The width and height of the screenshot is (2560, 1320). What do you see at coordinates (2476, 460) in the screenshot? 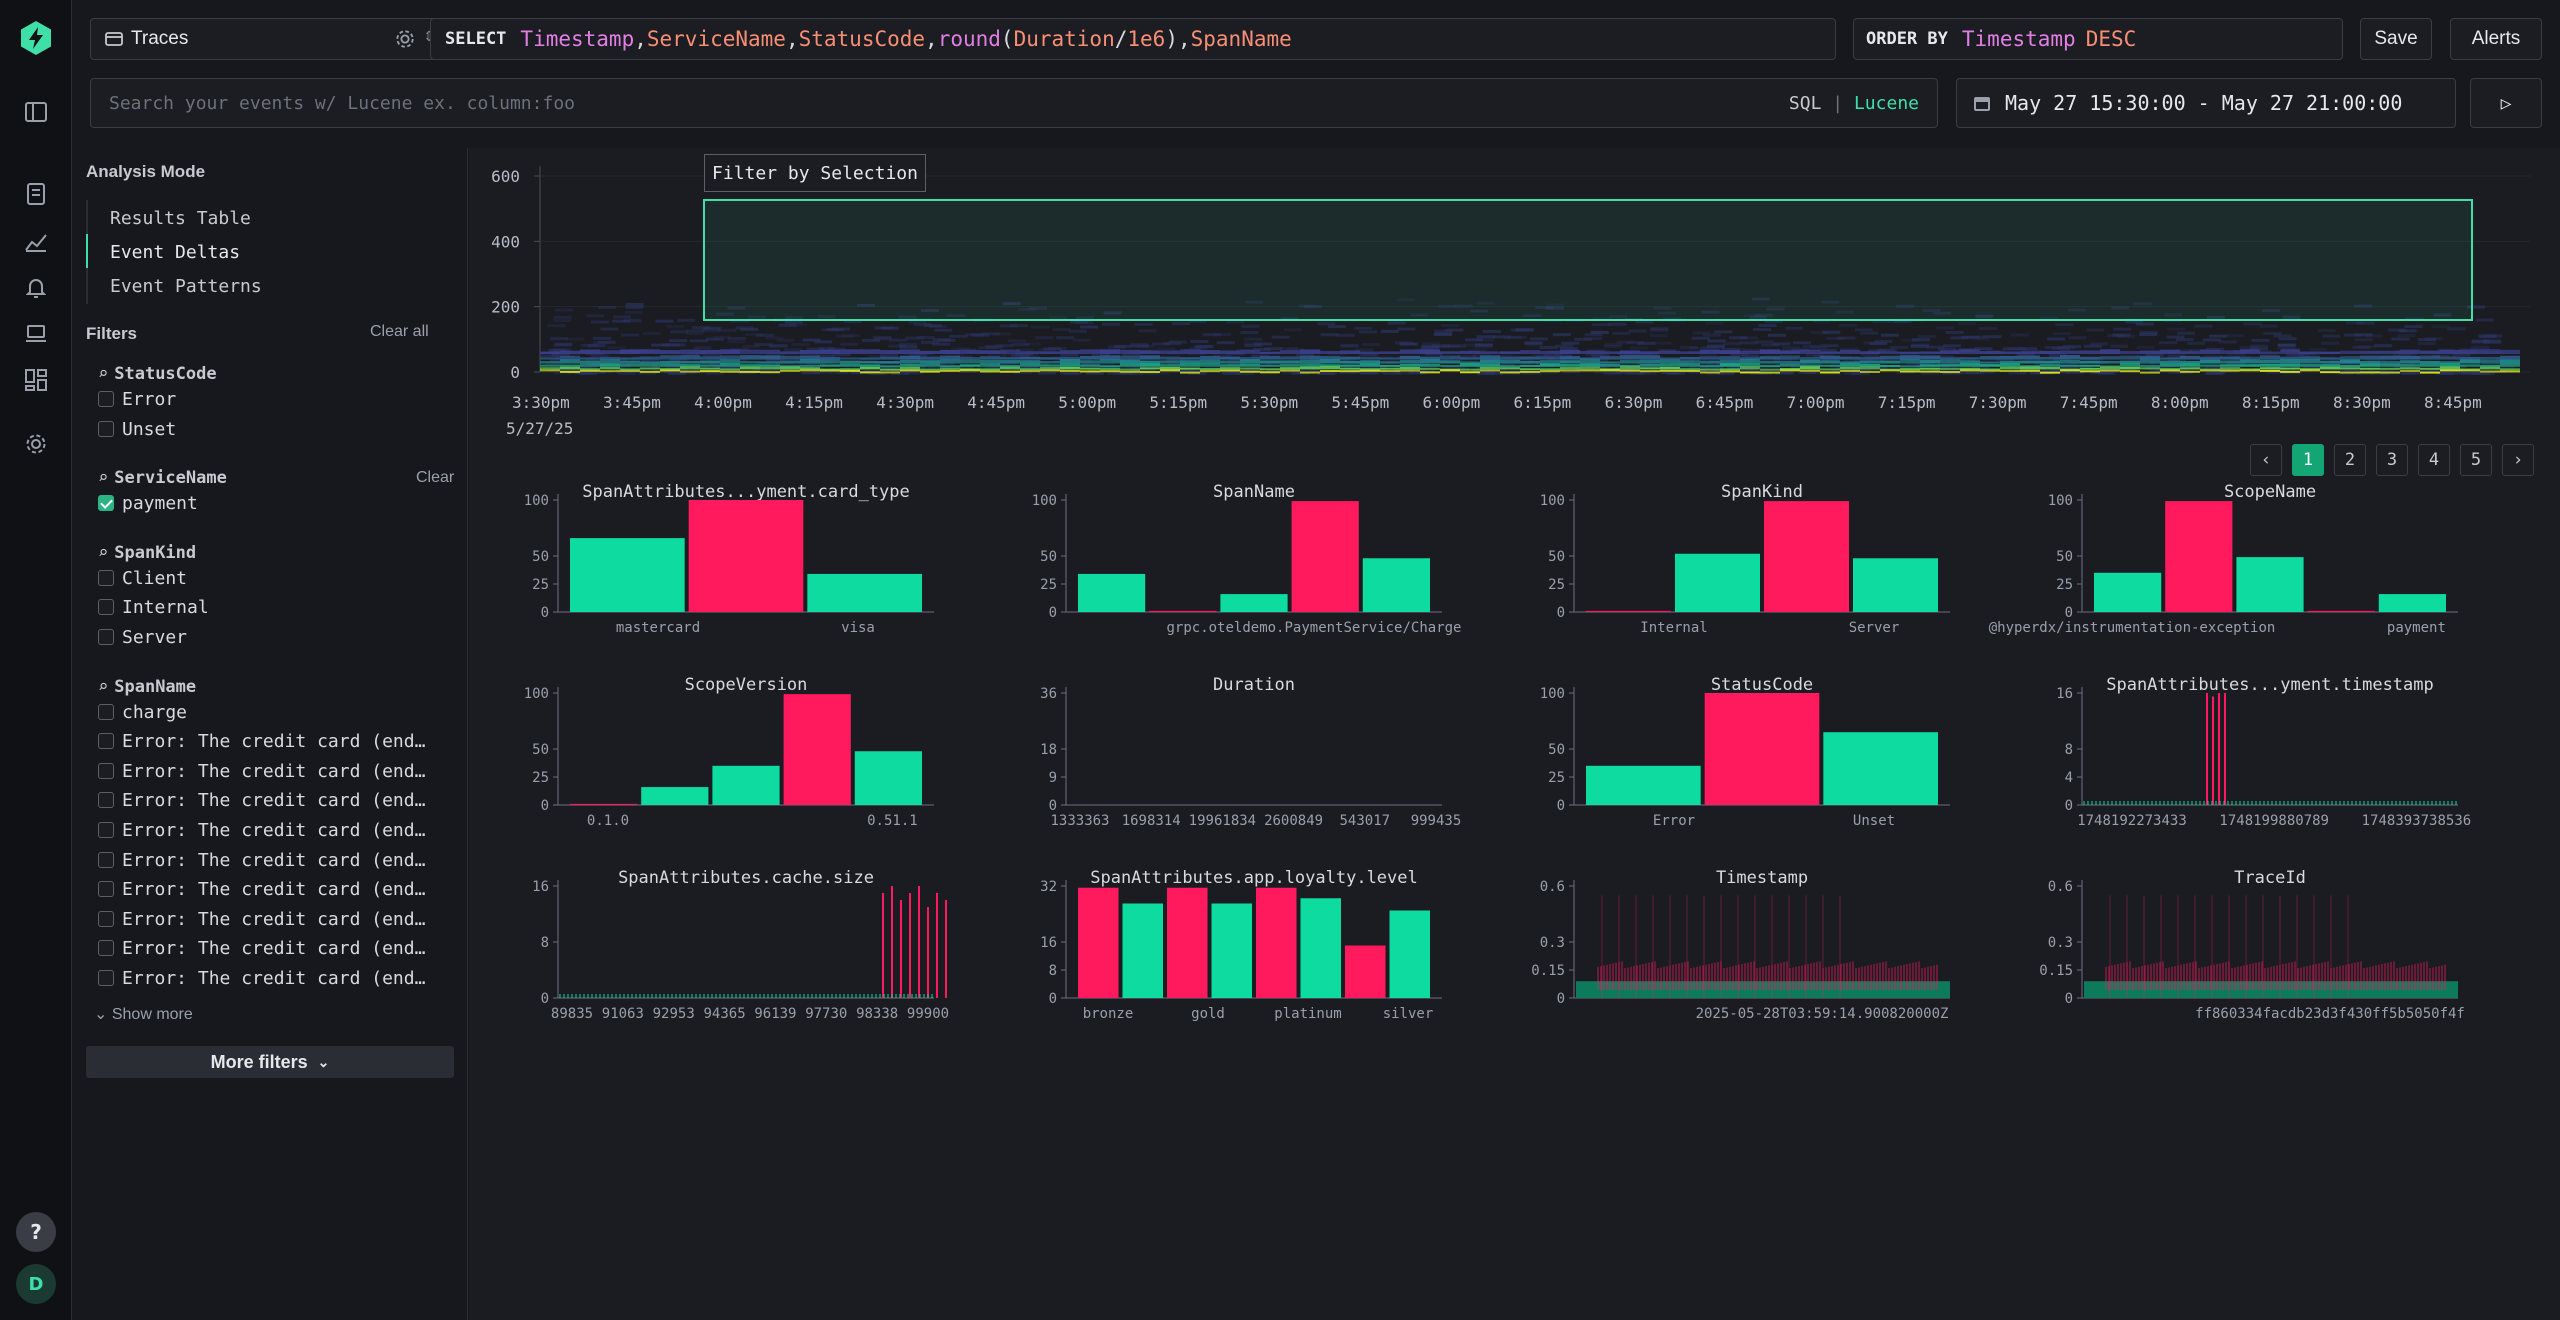
I see `page-button: 5` at bounding box center [2476, 460].